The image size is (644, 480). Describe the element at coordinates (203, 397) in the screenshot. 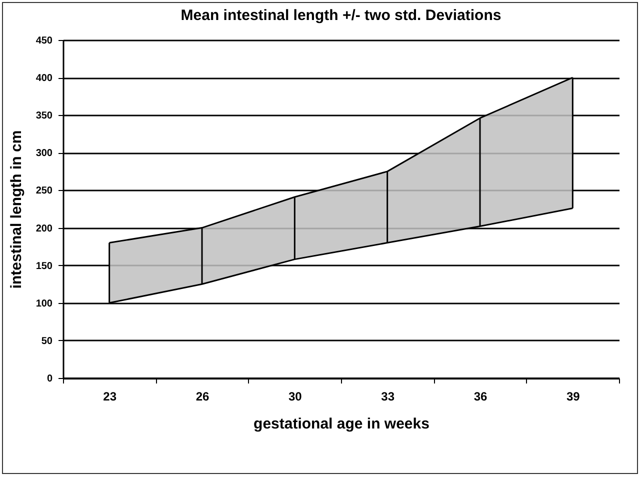

I see `x-tick-label: 26` at that location.